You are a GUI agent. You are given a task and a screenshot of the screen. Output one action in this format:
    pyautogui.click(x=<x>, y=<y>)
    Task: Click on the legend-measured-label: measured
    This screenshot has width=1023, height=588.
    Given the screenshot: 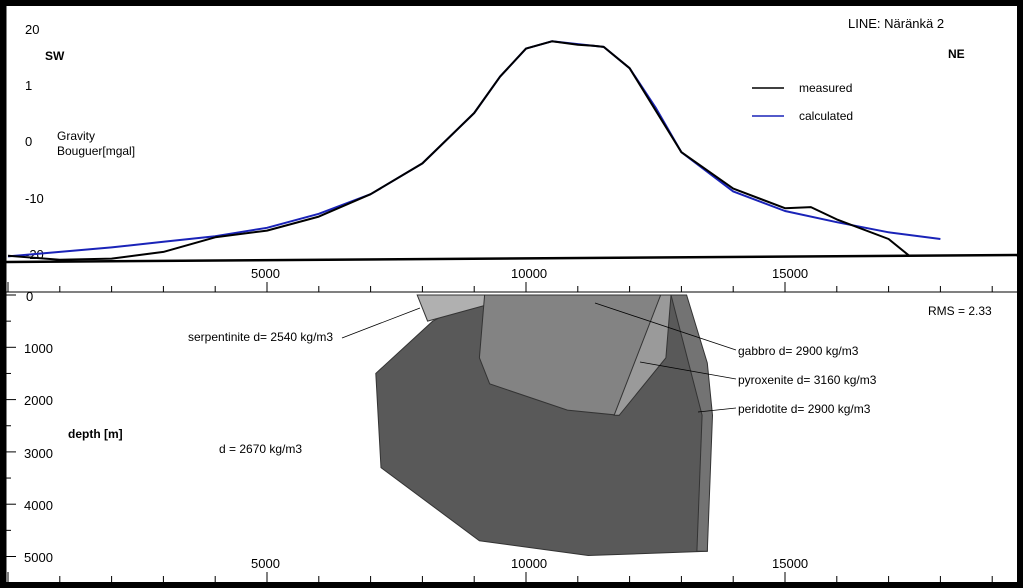 What is the action you would take?
    pyautogui.click(x=825, y=88)
    